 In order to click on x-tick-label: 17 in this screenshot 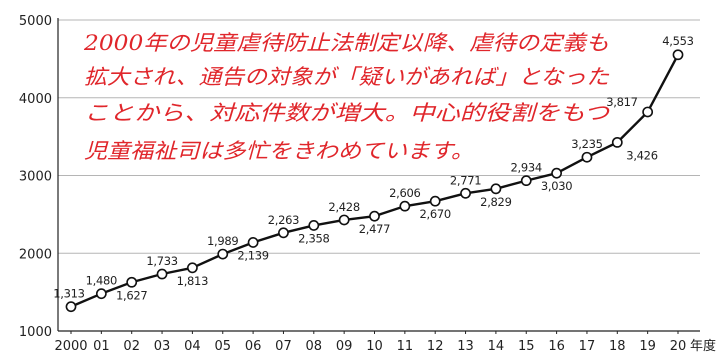, I will do `click(587, 346)`.